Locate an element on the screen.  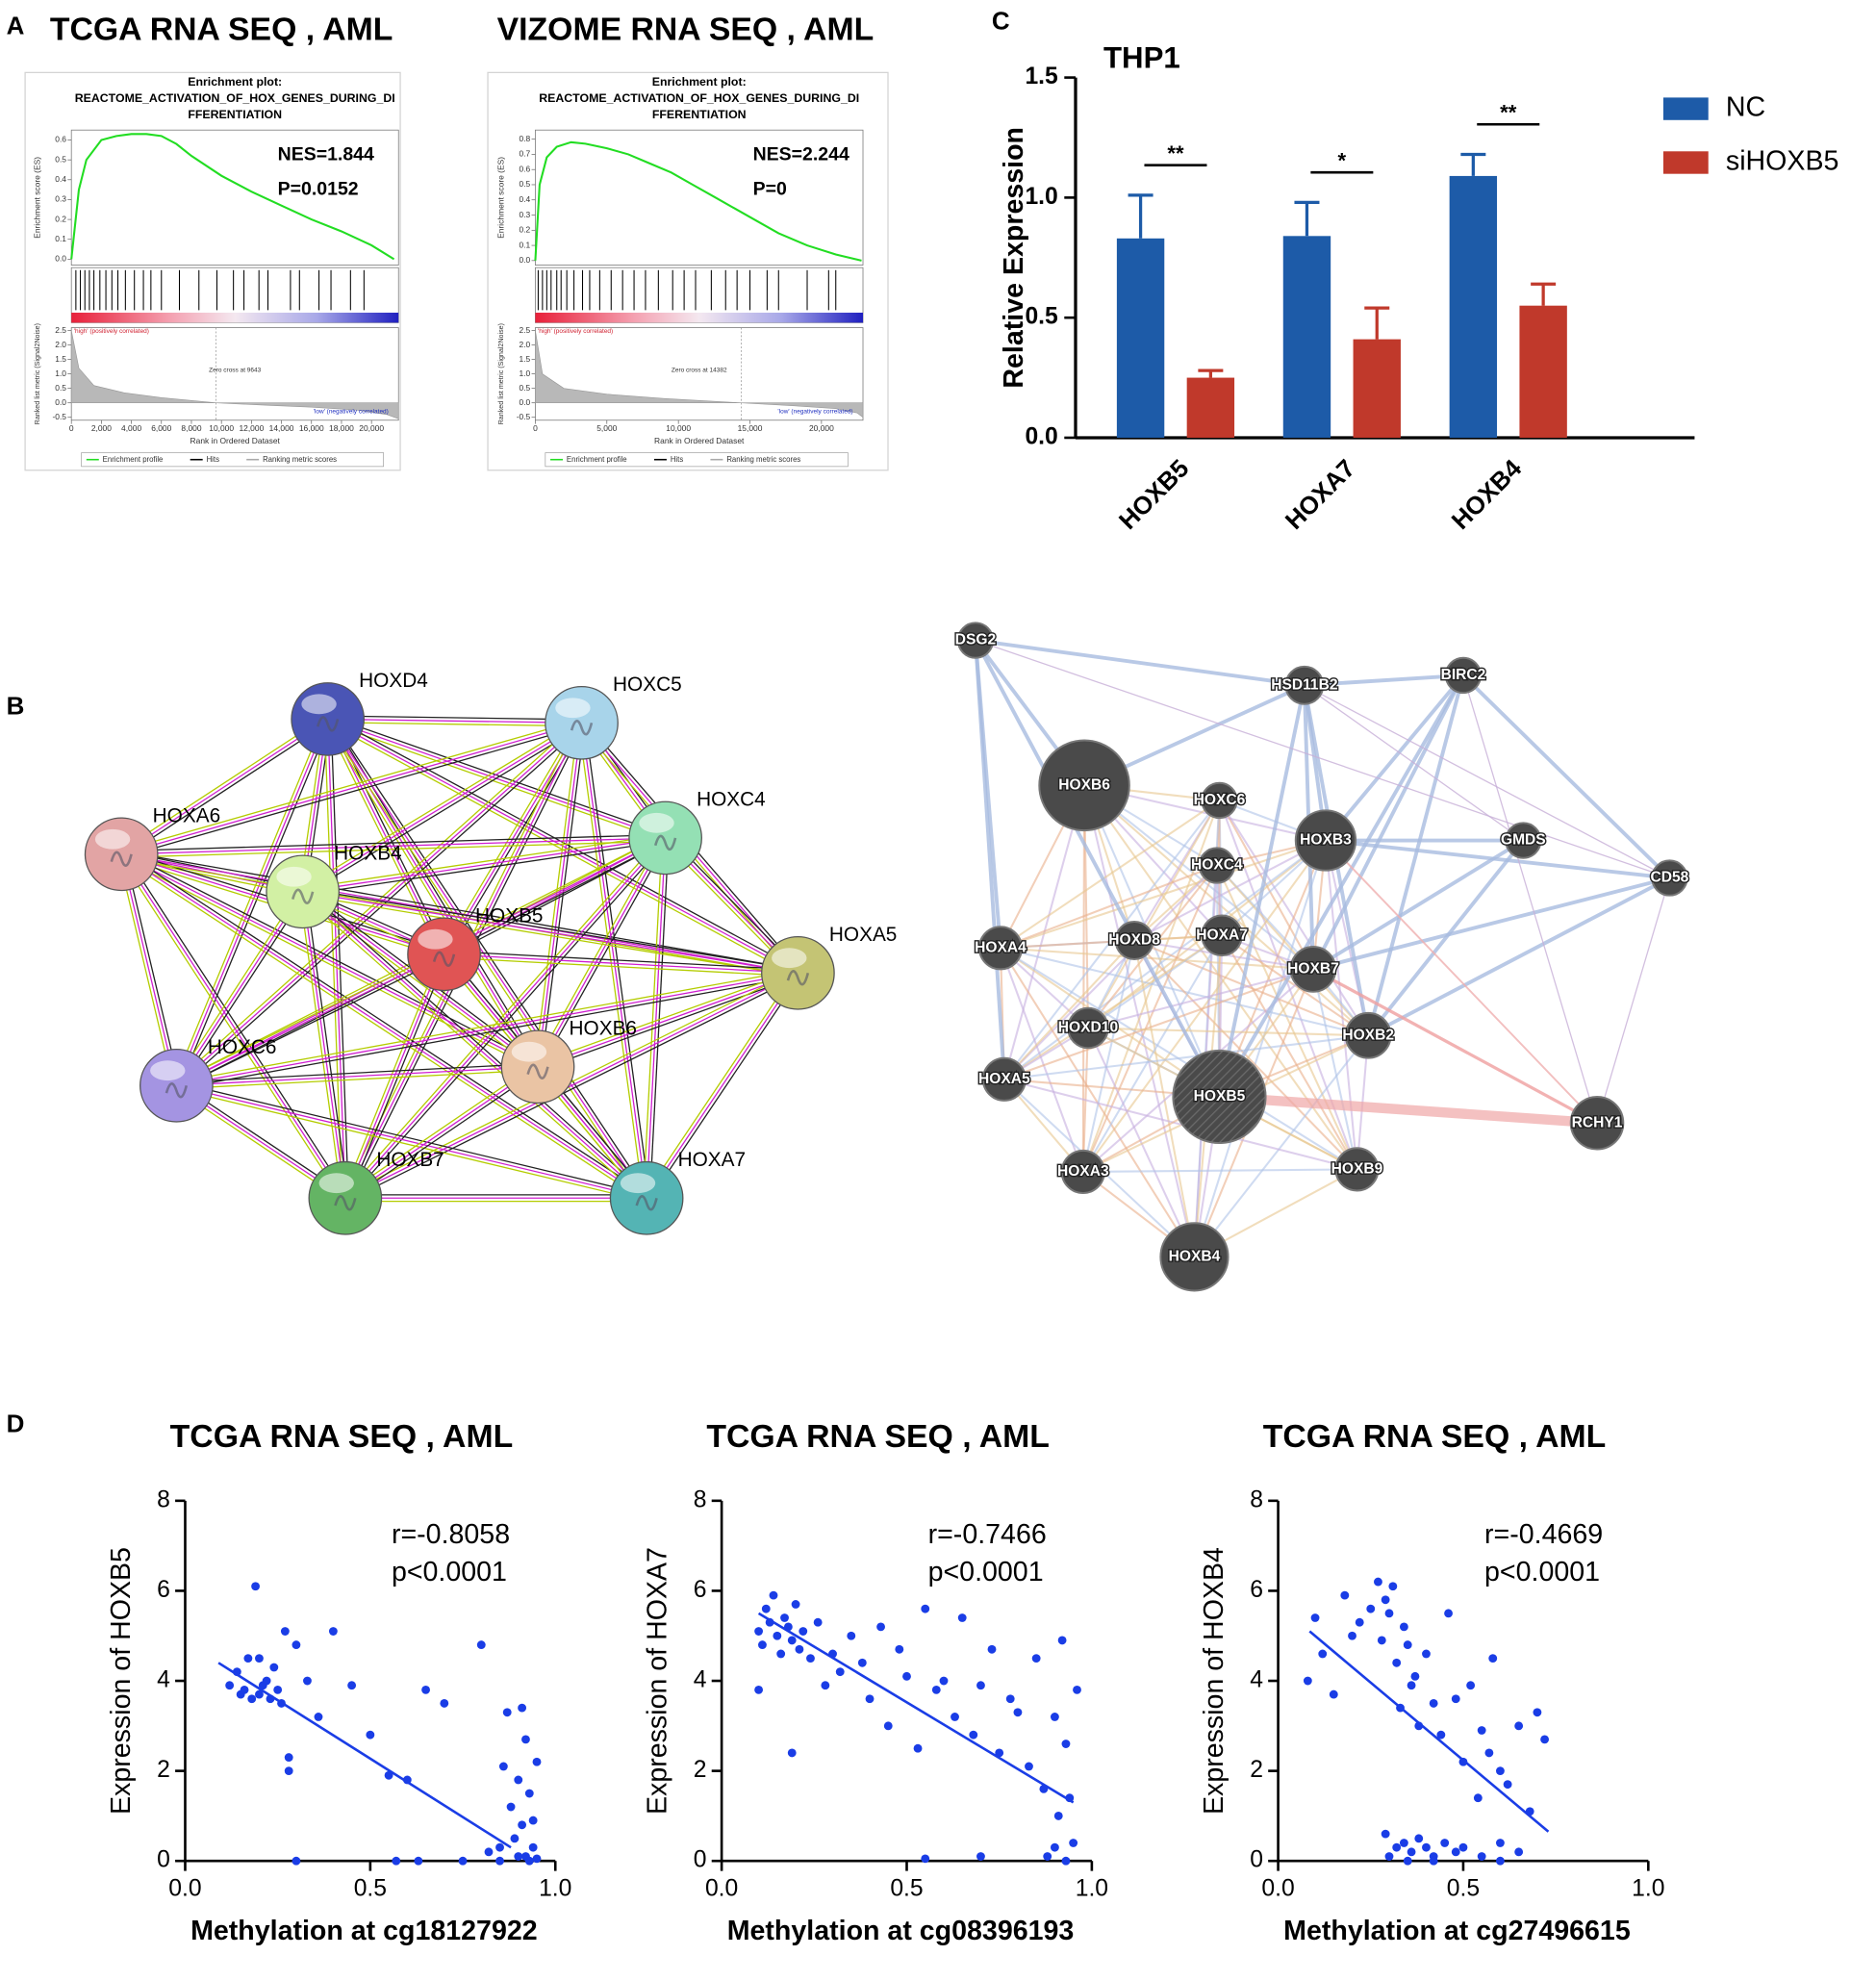
x-tick-label: 10,000 is located at coordinates (678, 428).